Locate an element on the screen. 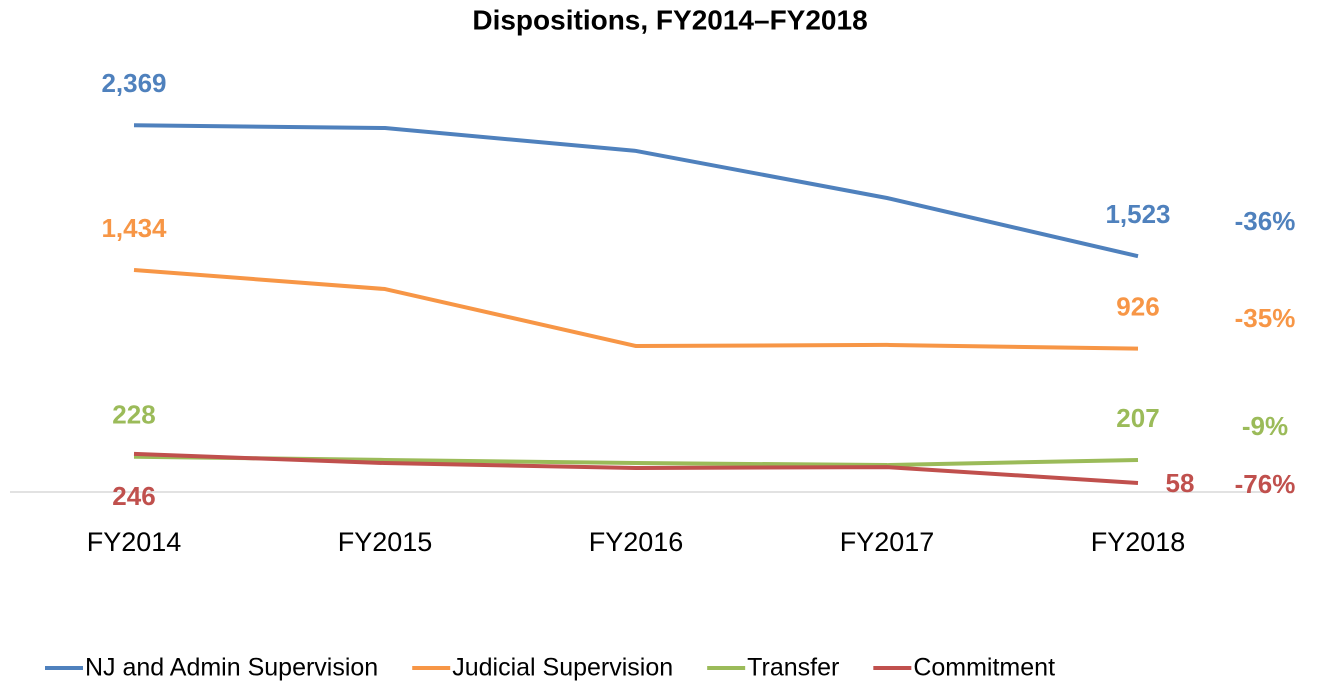 The image size is (1340, 693). chart-title: Dispositions, FY2014–FY2018 is located at coordinates (669, 19).